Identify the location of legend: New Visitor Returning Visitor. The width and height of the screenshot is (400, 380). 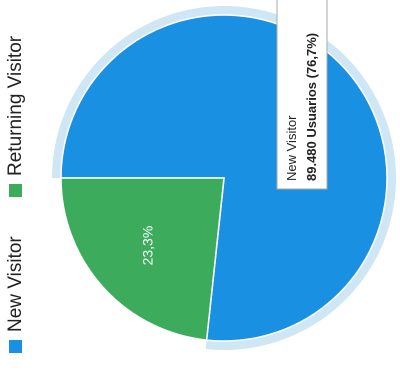
(15, 194).